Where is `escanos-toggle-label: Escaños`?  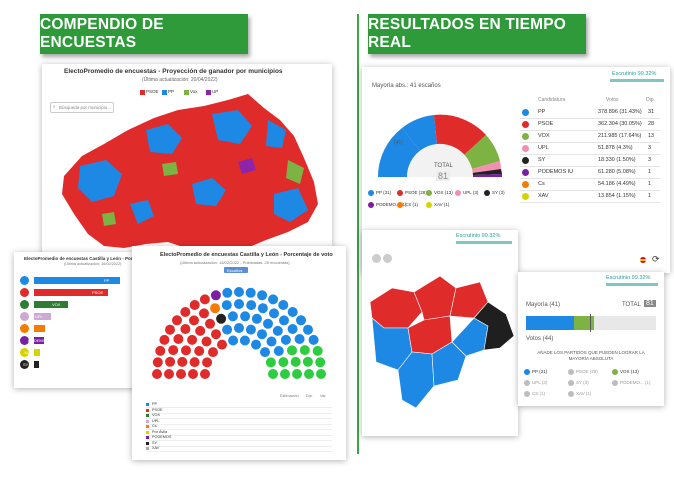
escanos-toggle-label: Escaños is located at coordinates (235, 270).